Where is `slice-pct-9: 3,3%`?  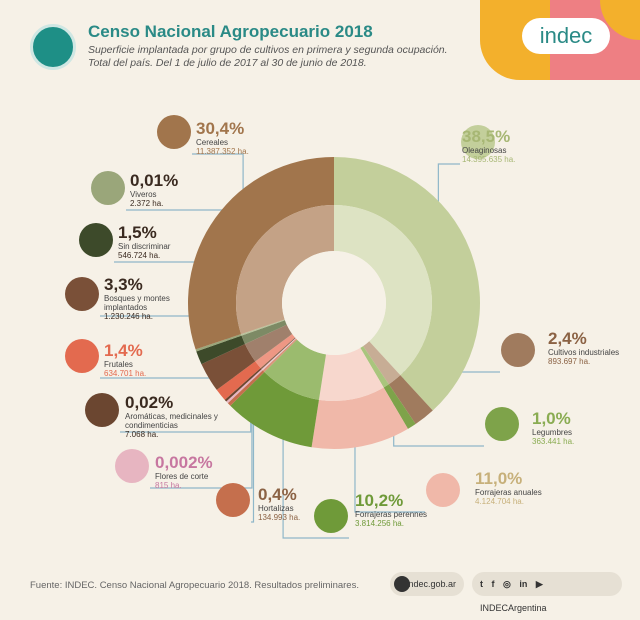 slice-pct-9: 3,3% is located at coordinates (123, 284).